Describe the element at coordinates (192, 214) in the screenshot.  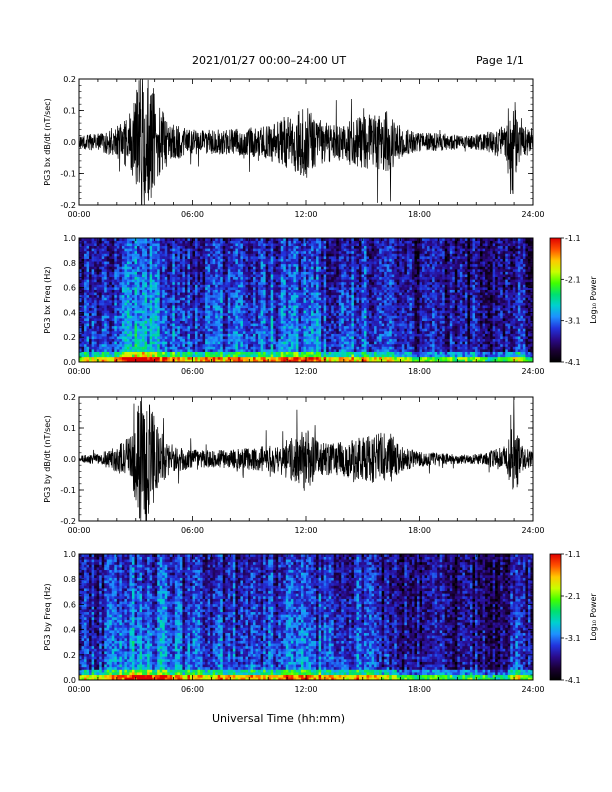
I see `x-tick-label: 06:00` at that location.